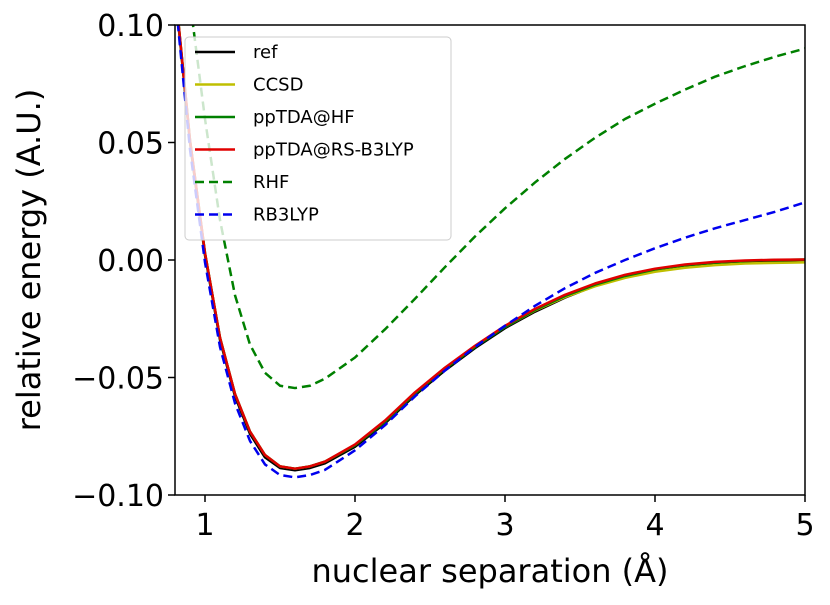  What do you see at coordinates (286, 215) in the screenshot?
I see `legend-label-rb3lyp: RB3LYP` at bounding box center [286, 215].